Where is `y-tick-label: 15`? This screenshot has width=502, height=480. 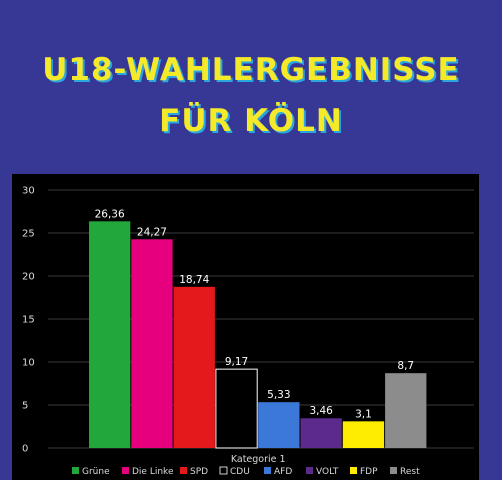 y-tick-label: 15 is located at coordinates (28, 320).